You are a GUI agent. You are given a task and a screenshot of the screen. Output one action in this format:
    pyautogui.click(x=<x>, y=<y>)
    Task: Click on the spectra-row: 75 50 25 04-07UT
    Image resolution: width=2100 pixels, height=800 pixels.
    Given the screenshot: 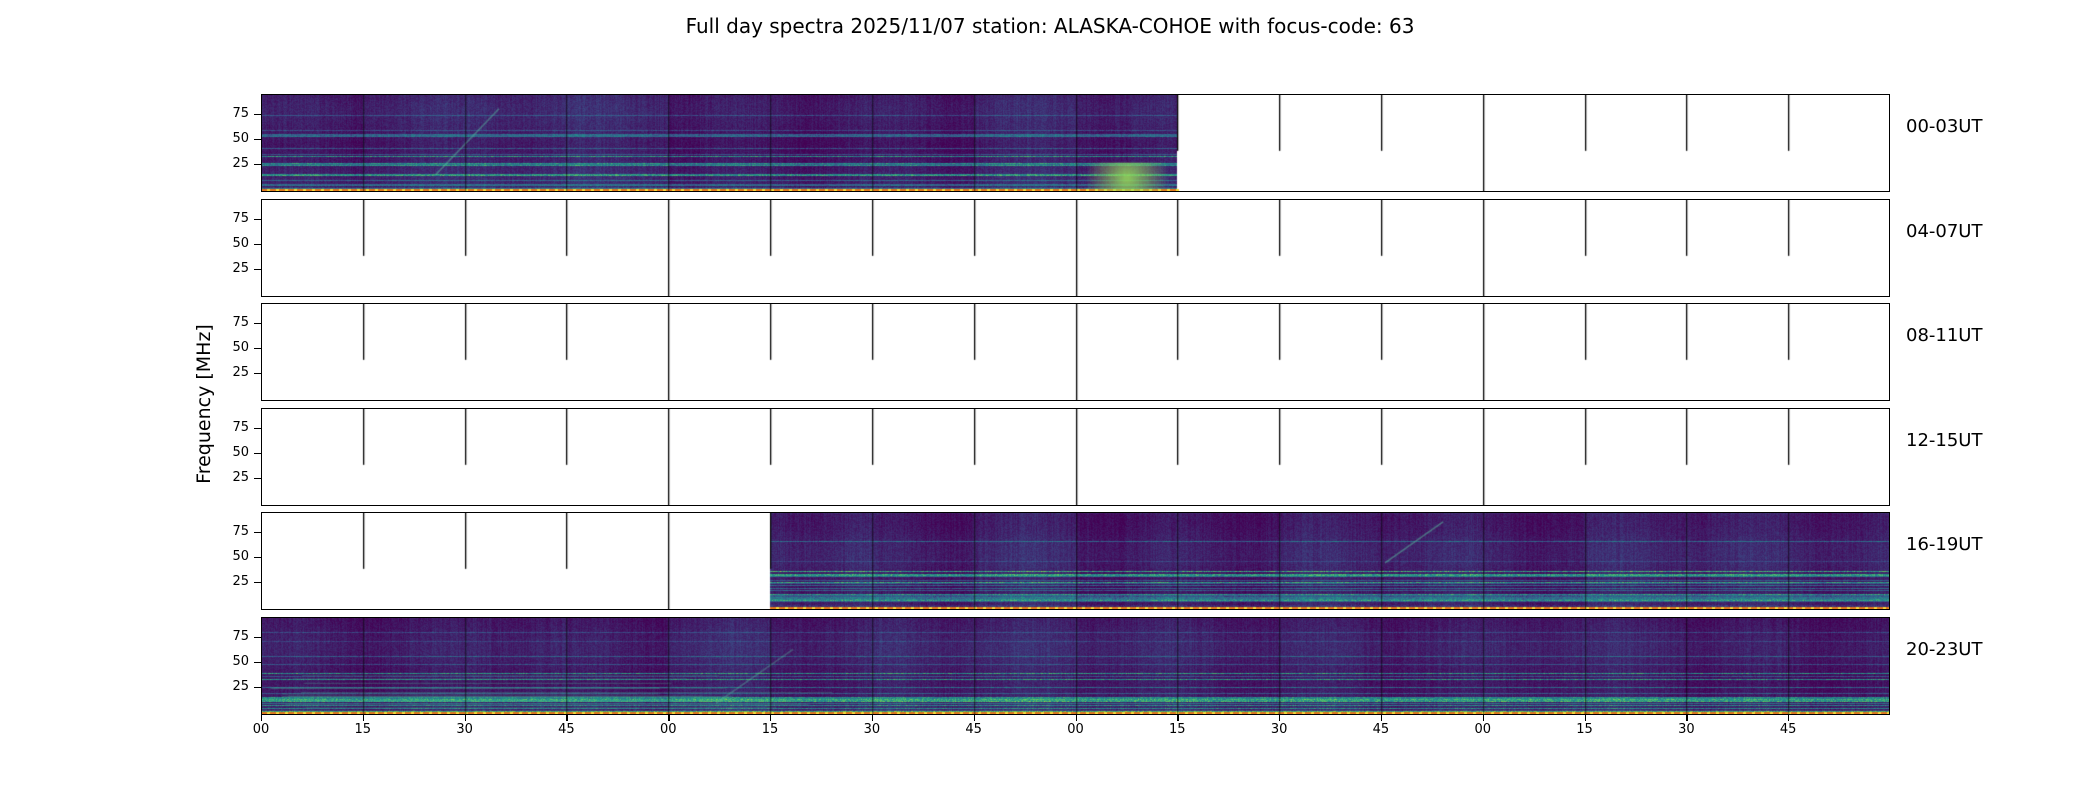 What is the action you would take?
    pyautogui.click(x=1107, y=248)
    